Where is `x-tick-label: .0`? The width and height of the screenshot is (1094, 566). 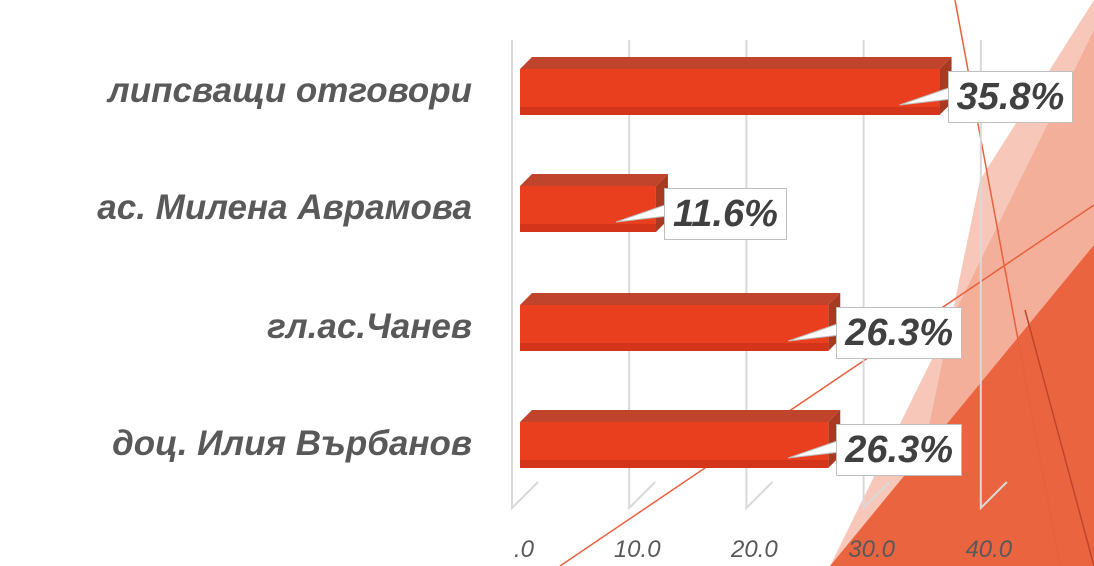
x-tick-label: .0 is located at coordinates (524, 549).